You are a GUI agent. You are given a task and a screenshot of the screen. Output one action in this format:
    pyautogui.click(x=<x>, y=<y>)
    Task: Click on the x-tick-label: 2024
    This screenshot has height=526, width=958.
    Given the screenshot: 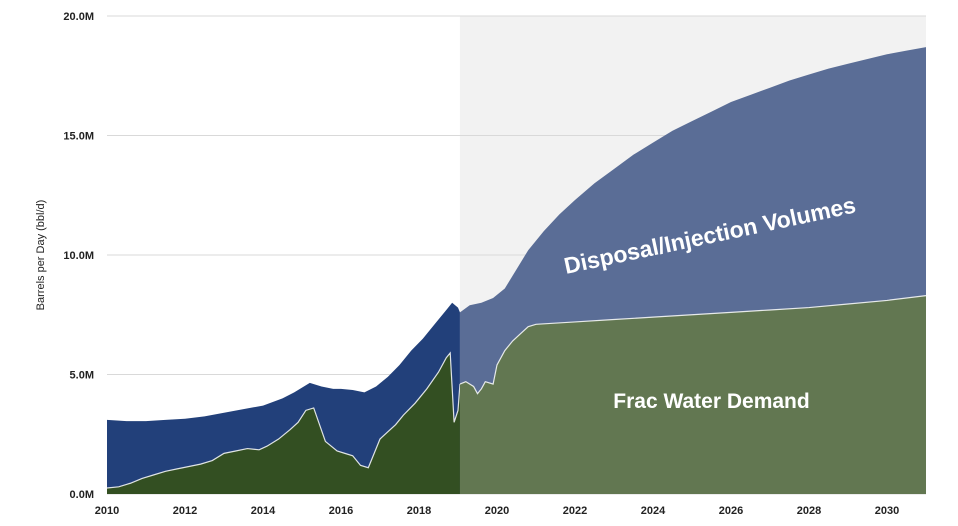 What is the action you would take?
    pyautogui.click(x=653, y=511)
    